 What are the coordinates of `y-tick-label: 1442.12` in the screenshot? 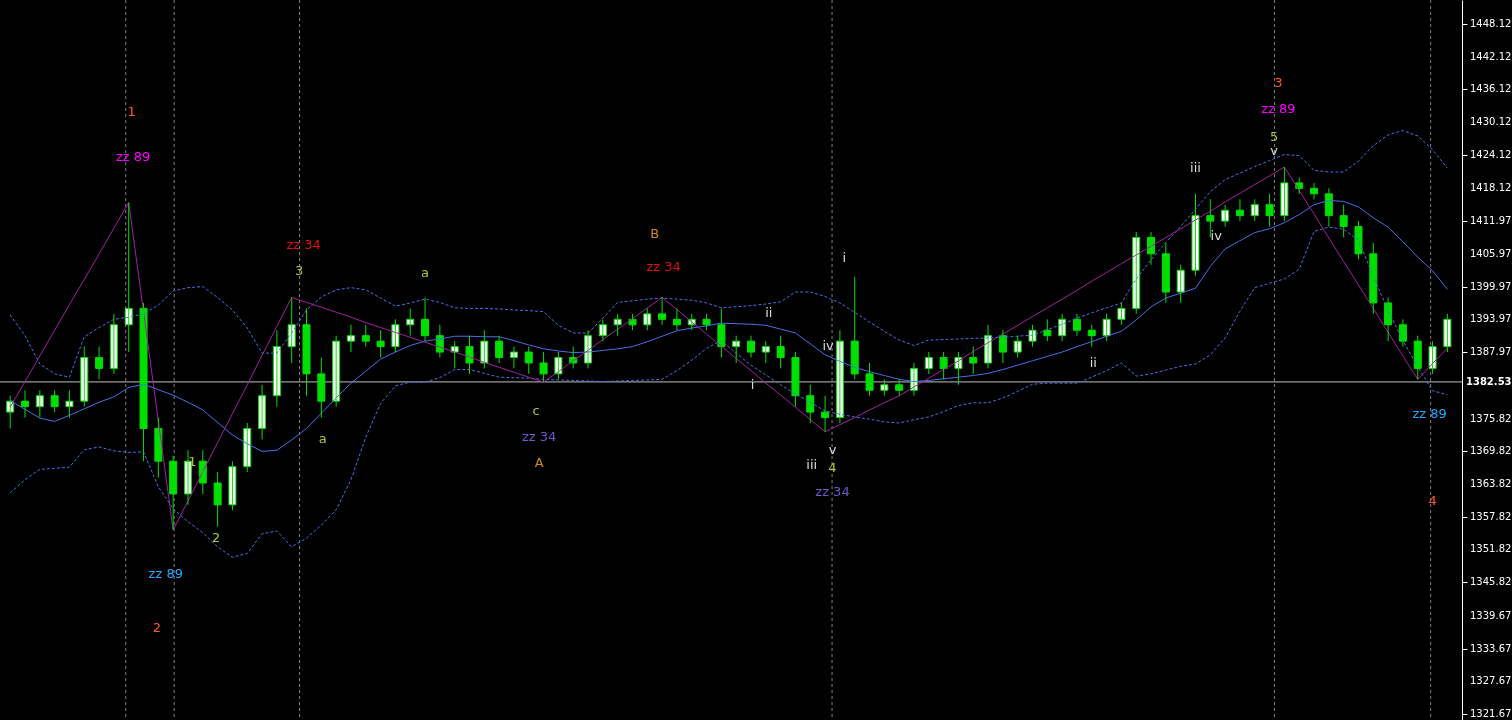 It's located at (1491, 56).